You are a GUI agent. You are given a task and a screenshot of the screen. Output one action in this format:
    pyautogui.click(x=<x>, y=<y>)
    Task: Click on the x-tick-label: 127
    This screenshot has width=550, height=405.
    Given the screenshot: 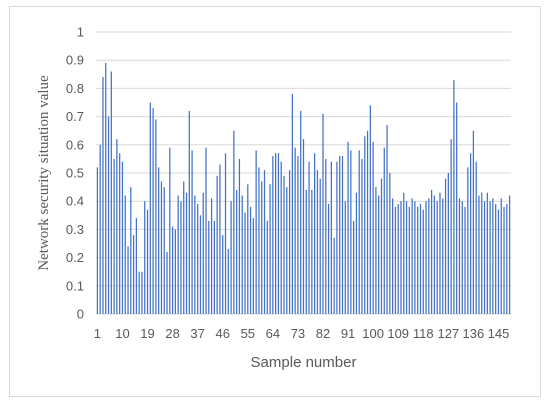 What is the action you would take?
    pyautogui.click(x=448, y=333)
    